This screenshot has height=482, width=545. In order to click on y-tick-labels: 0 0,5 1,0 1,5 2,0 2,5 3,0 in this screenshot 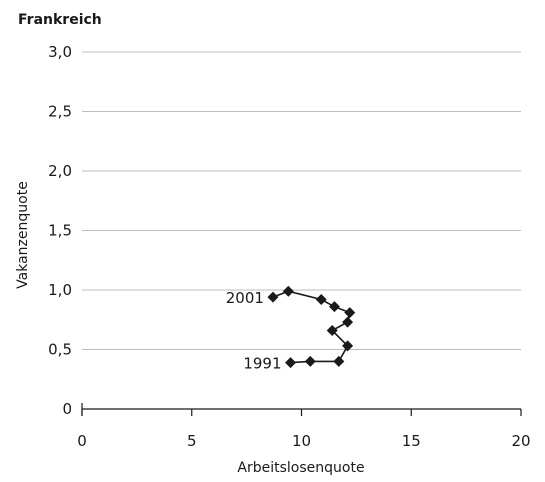, I will do `click(60, 230)`.